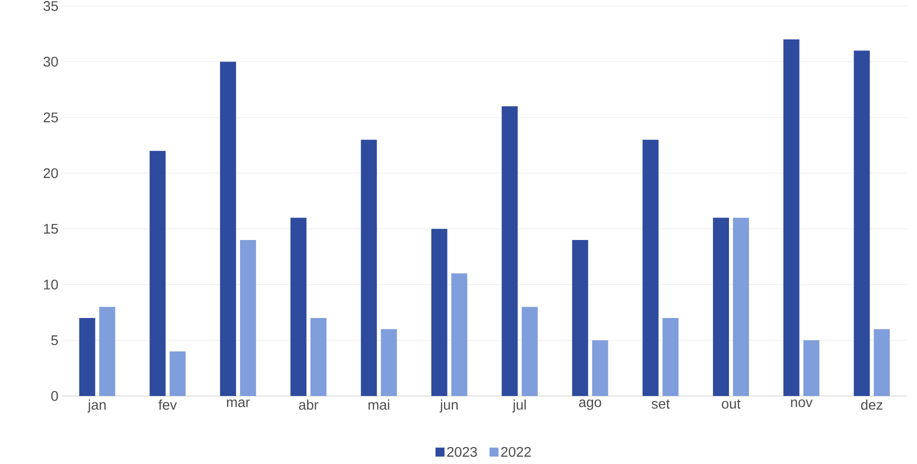  What do you see at coordinates (379, 405) in the screenshot?
I see `x-tick-label: mai` at bounding box center [379, 405].